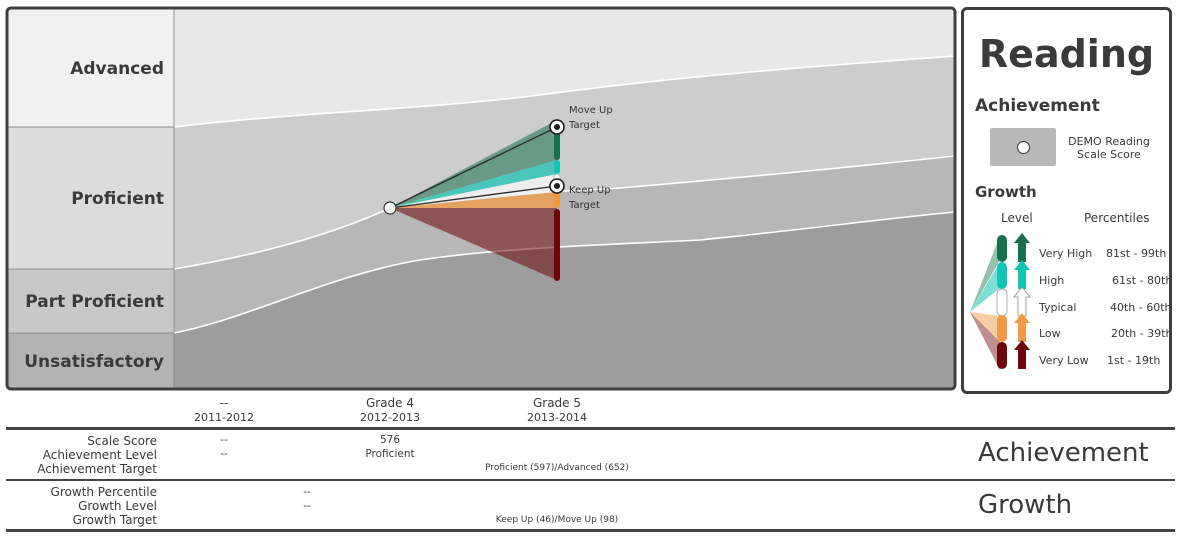 Image resolution: width=1181 pixels, height=539 pixels. What do you see at coordinates (557, 200) in the screenshot?
I see `growth-bar-low` at bounding box center [557, 200].